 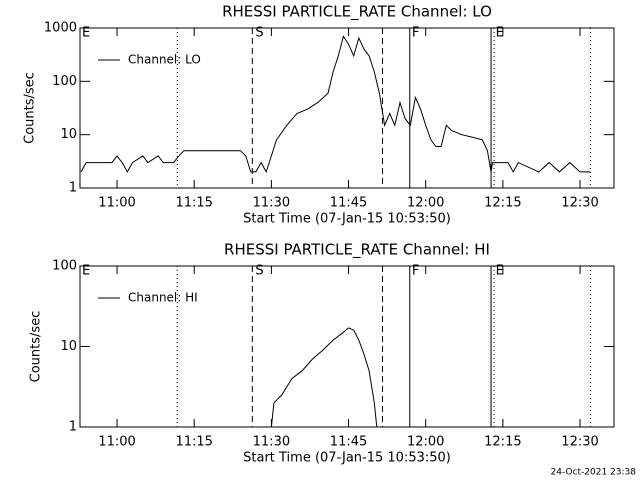 I want to click on legend-label: Channel: LO, so click(x=164, y=60).